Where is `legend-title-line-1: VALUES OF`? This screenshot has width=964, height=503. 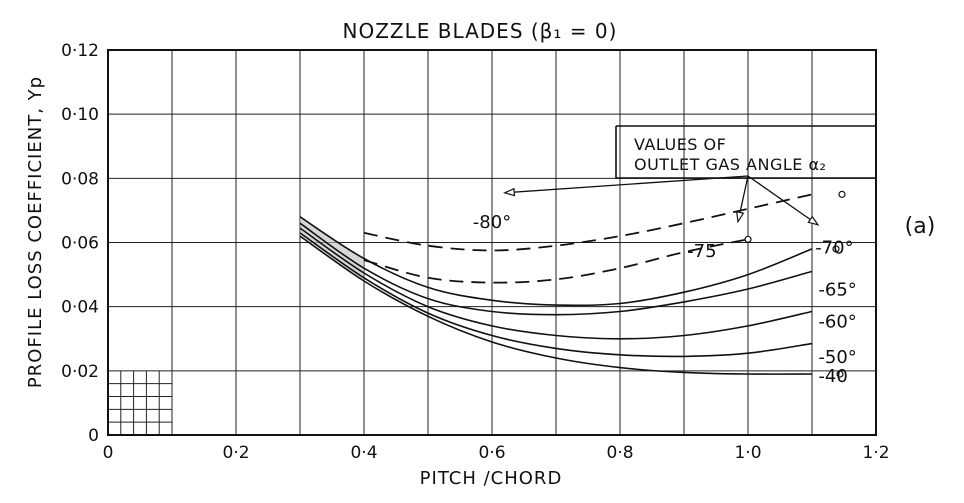 legend-title-line-1: VALUES OF is located at coordinates (680, 144).